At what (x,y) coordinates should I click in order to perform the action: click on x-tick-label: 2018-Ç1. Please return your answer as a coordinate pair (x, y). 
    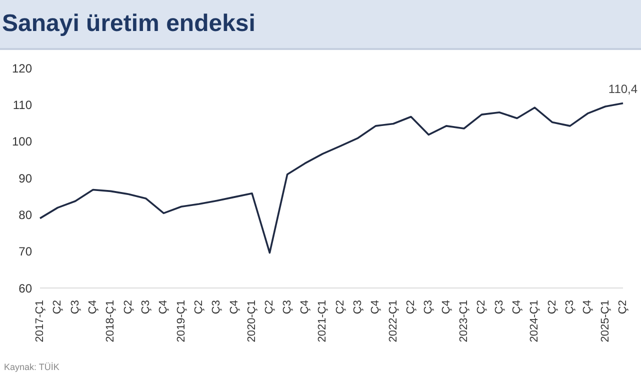
    Looking at the image, I should click on (110, 321).